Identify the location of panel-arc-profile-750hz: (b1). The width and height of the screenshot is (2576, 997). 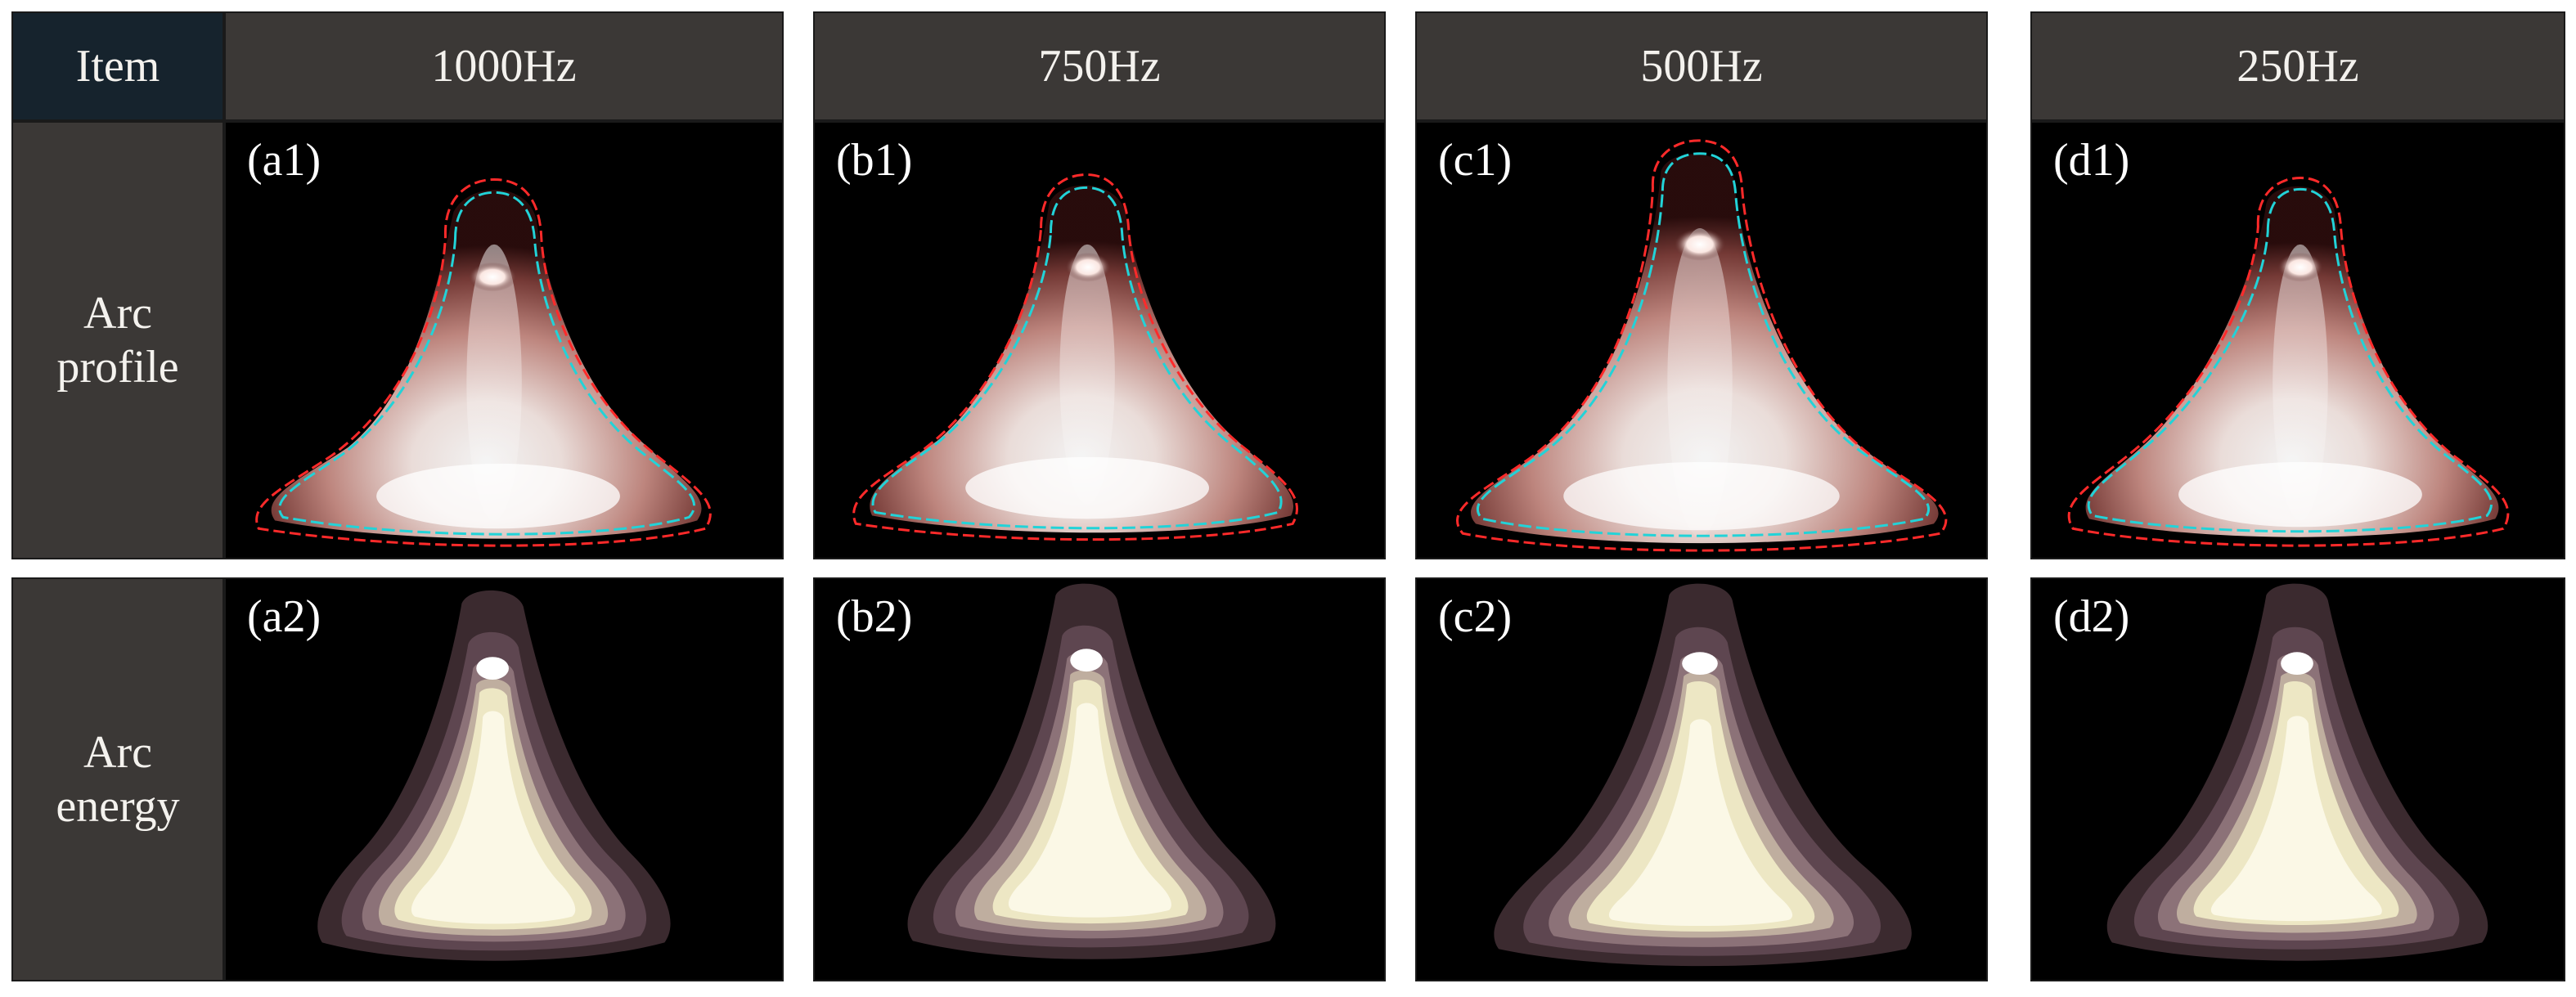
(1100, 340).